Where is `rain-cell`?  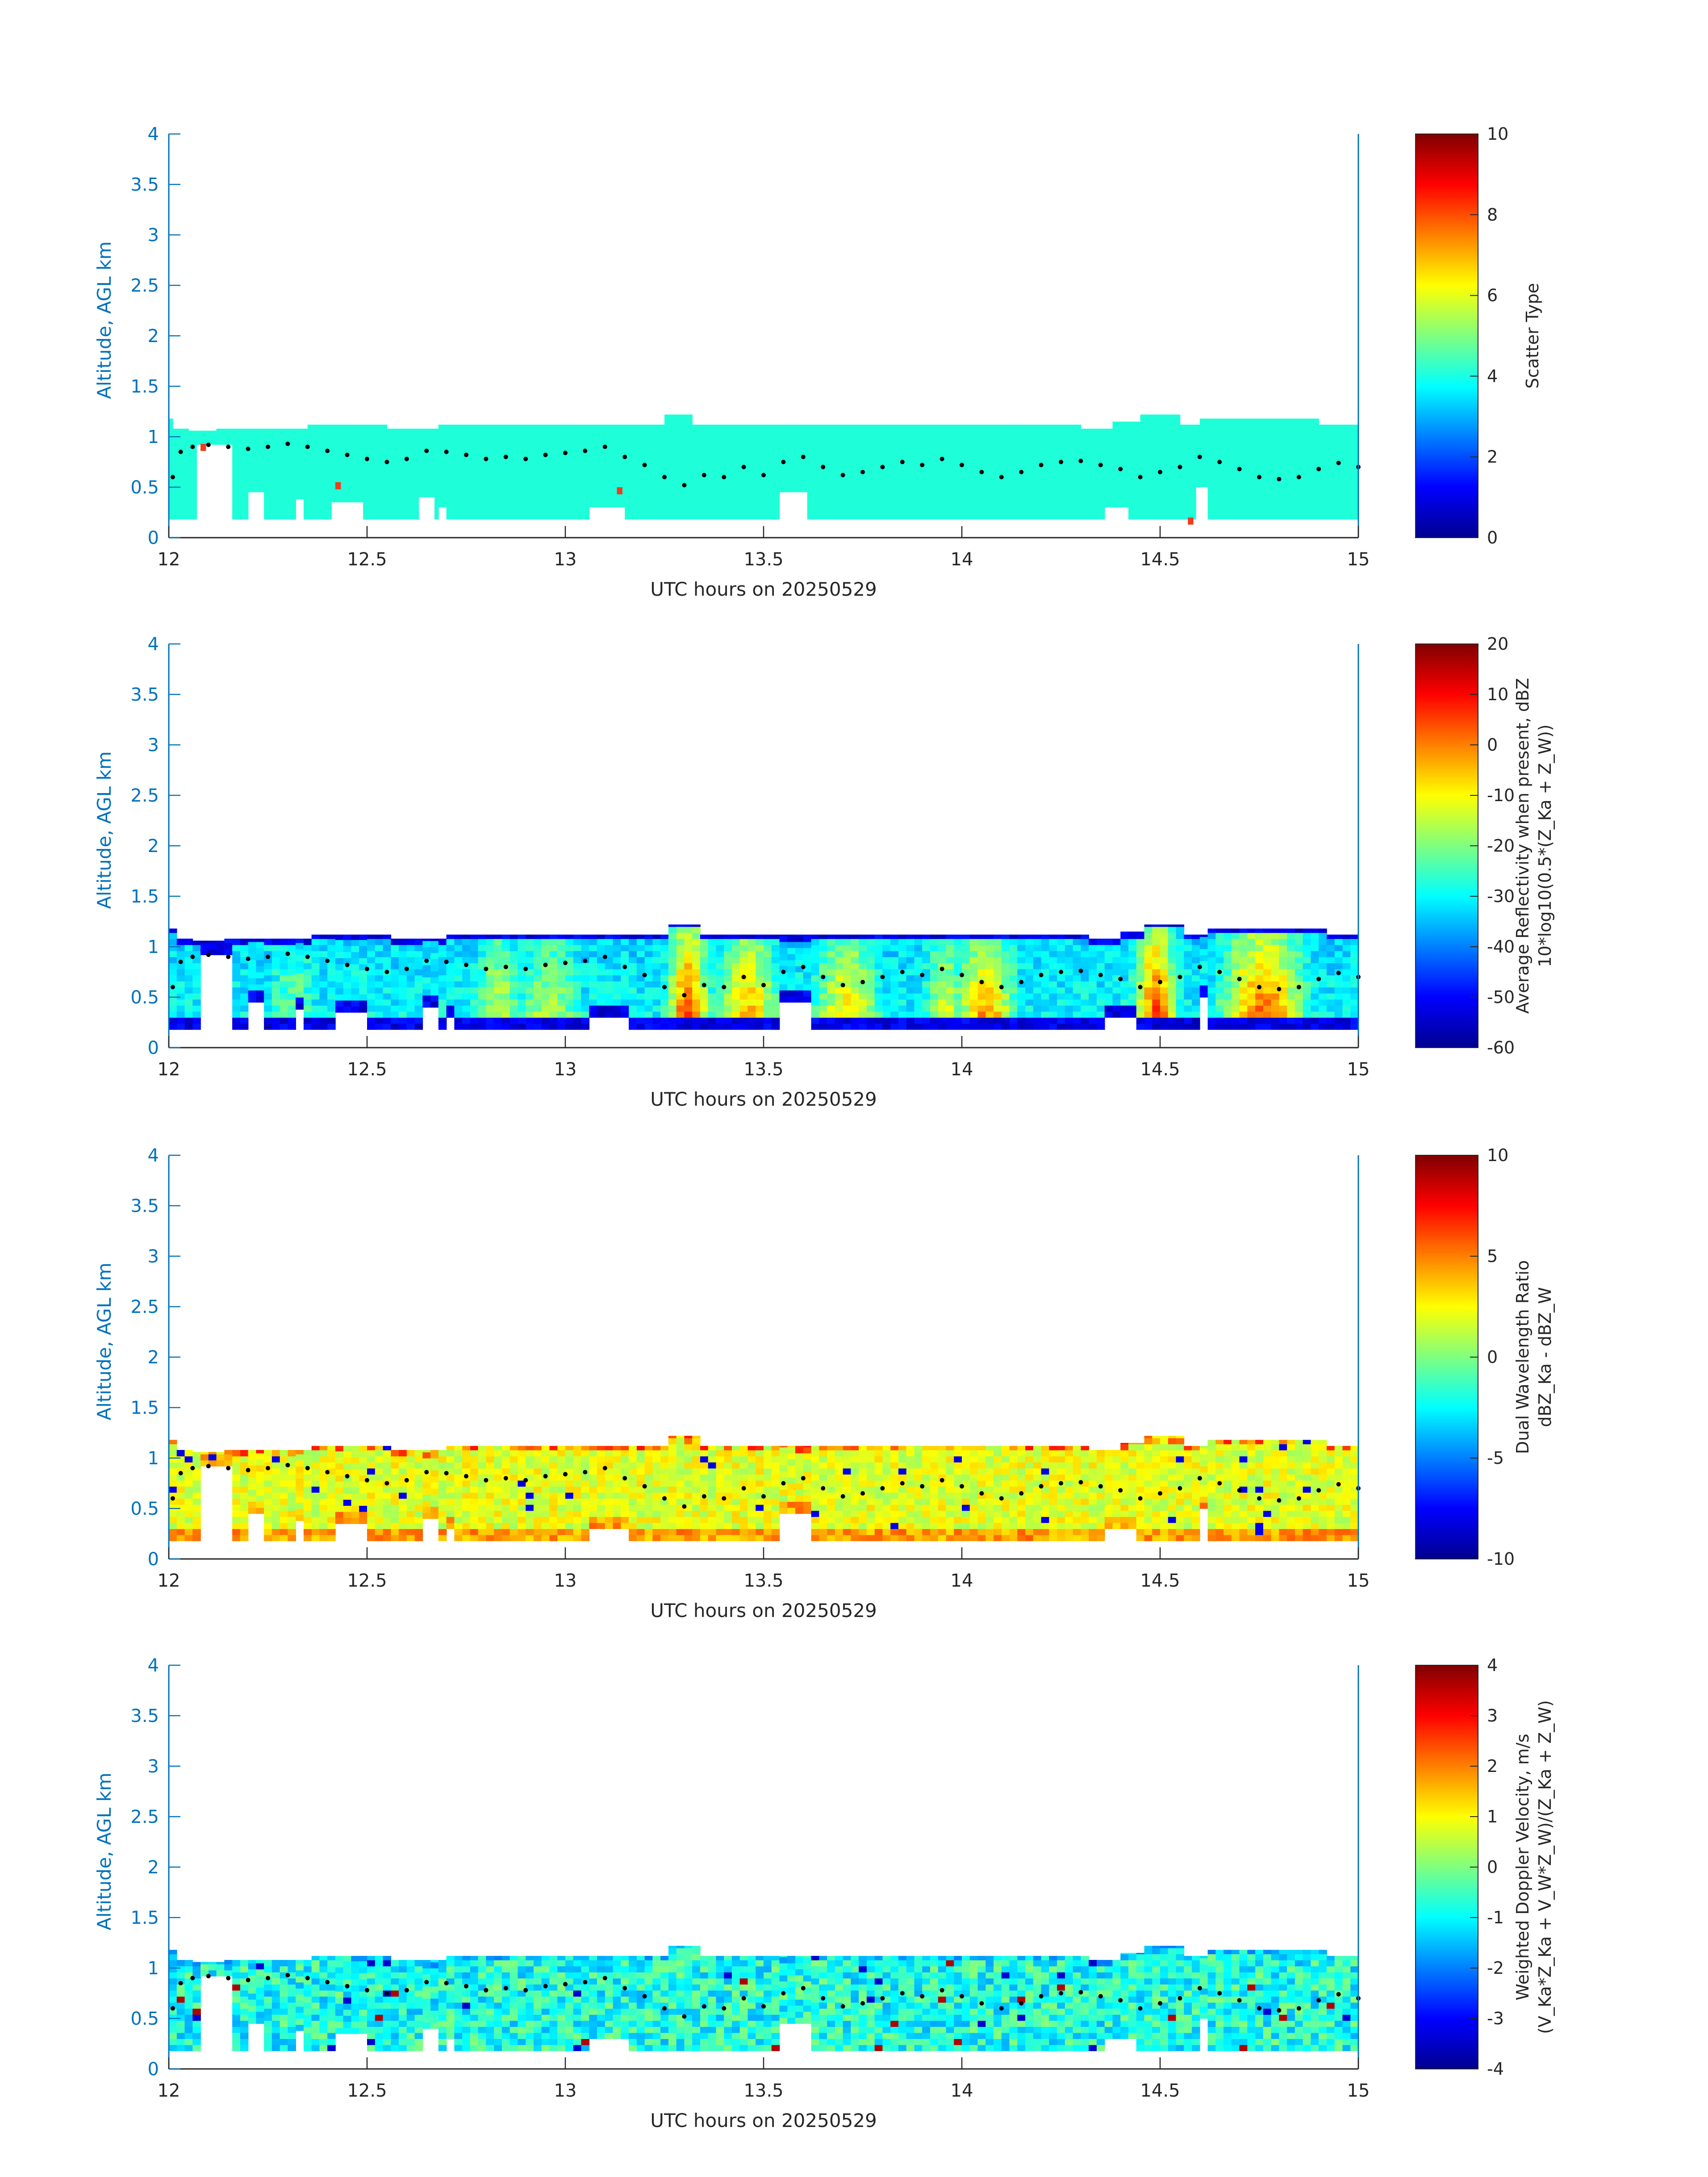 rain-cell is located at coordinates (1191, 521).